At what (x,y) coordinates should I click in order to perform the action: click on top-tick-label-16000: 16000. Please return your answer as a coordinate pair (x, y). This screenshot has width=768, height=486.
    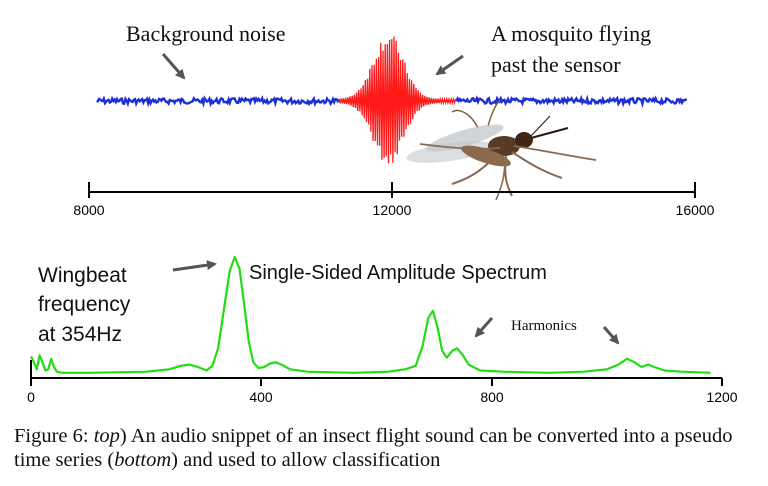
    Looking at the image, I should click on (695, 210).